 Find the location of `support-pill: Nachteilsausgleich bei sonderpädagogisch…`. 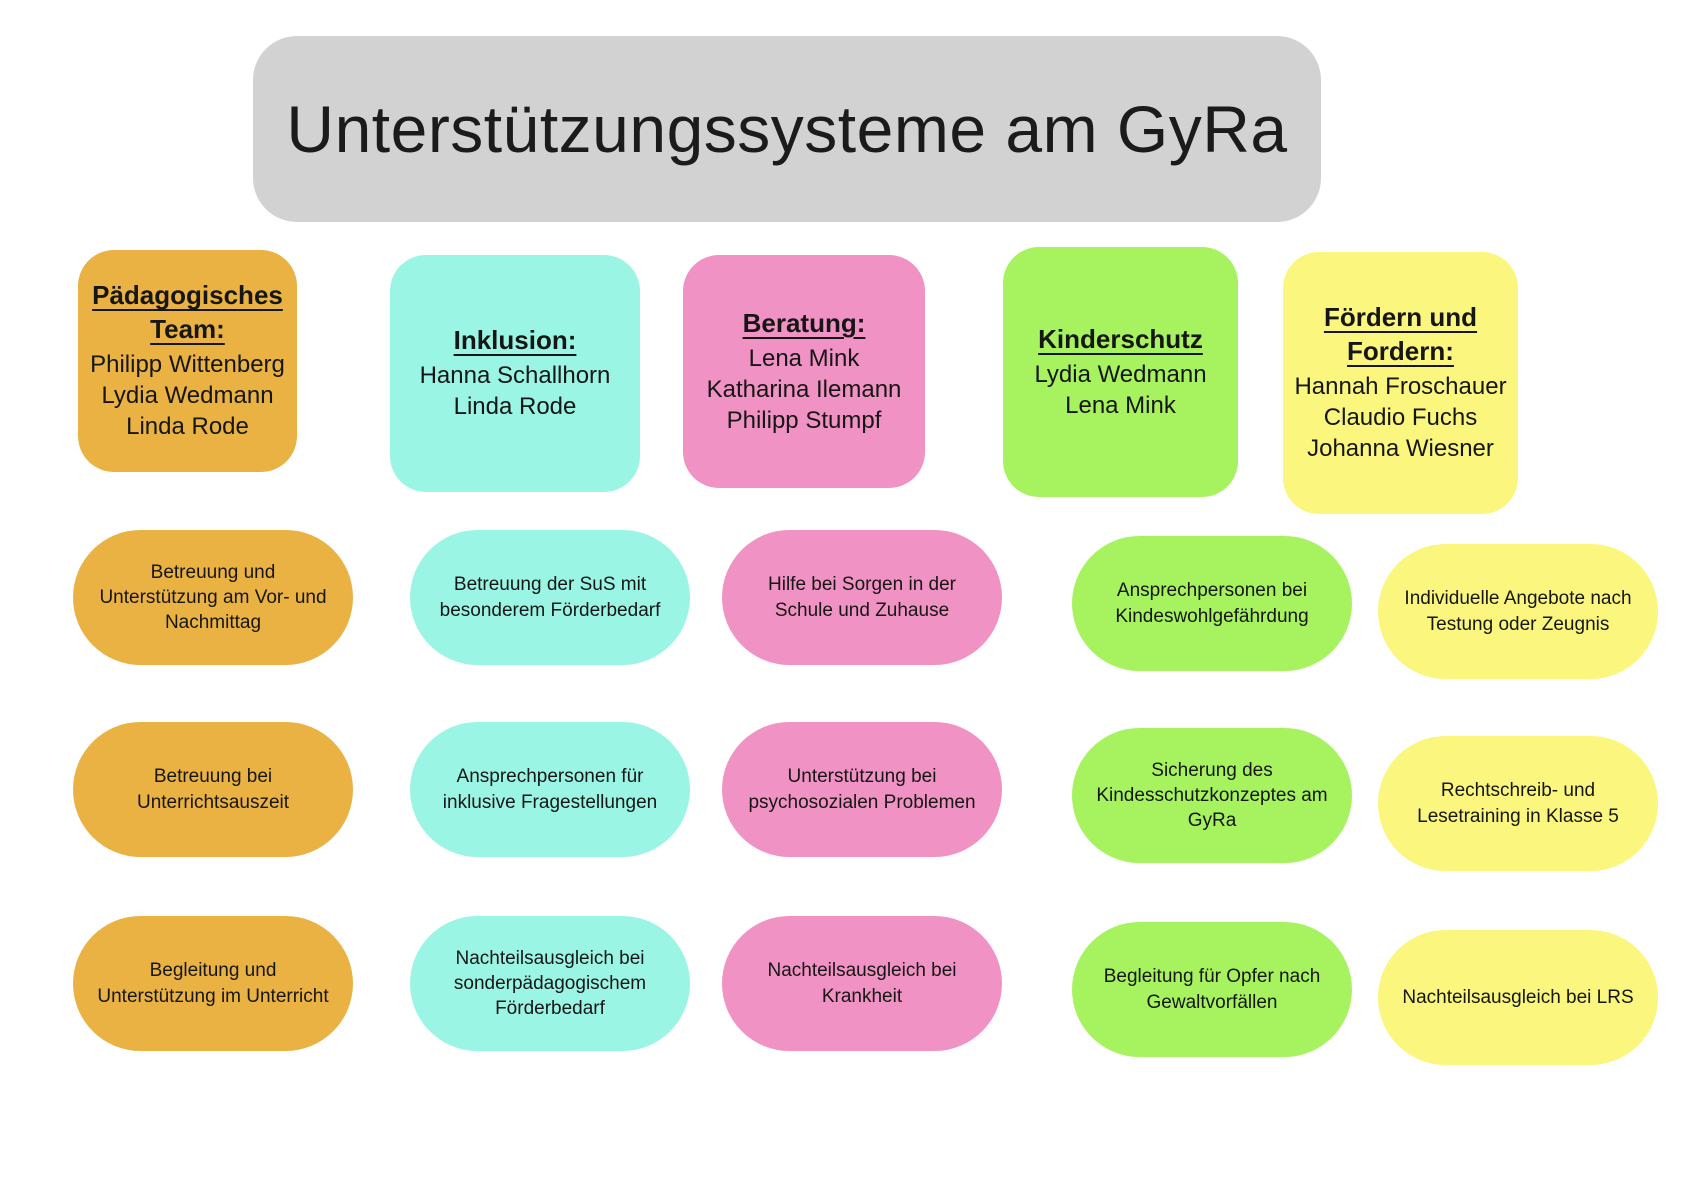

support-pill: Nachteilsausgleich bei sonderpädagogisch… is located at coordinates (550, 983).